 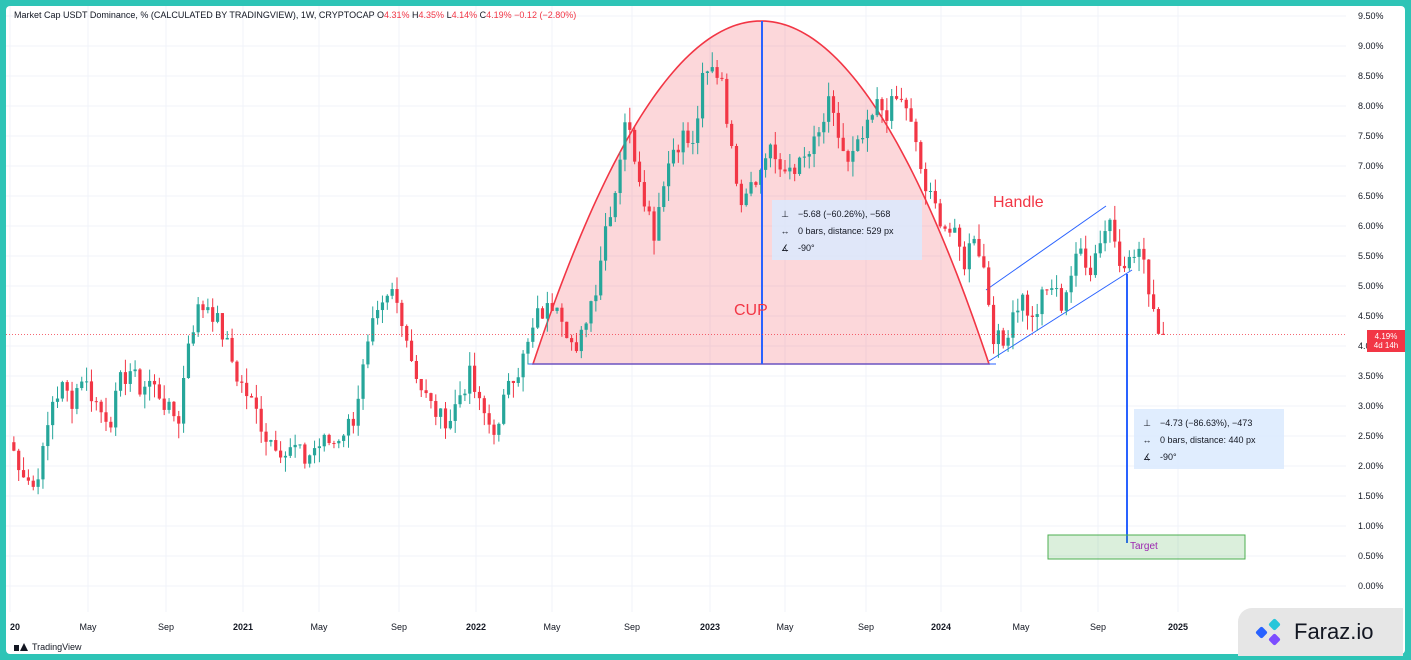 What do you see at coordinates (1144, 546) in the screenshot?
I see `target-label: Target` at bounding box center [1144, 546].